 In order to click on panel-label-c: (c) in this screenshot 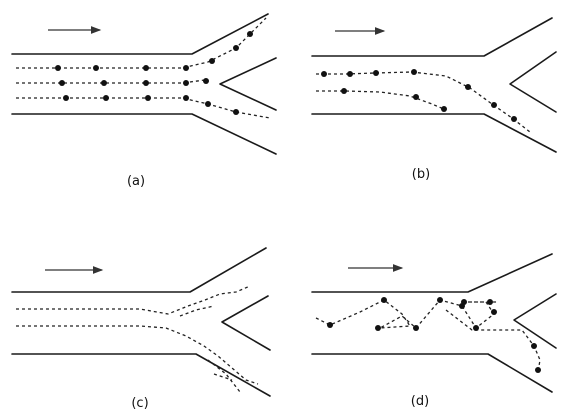, I will do `click(139, 403)`.